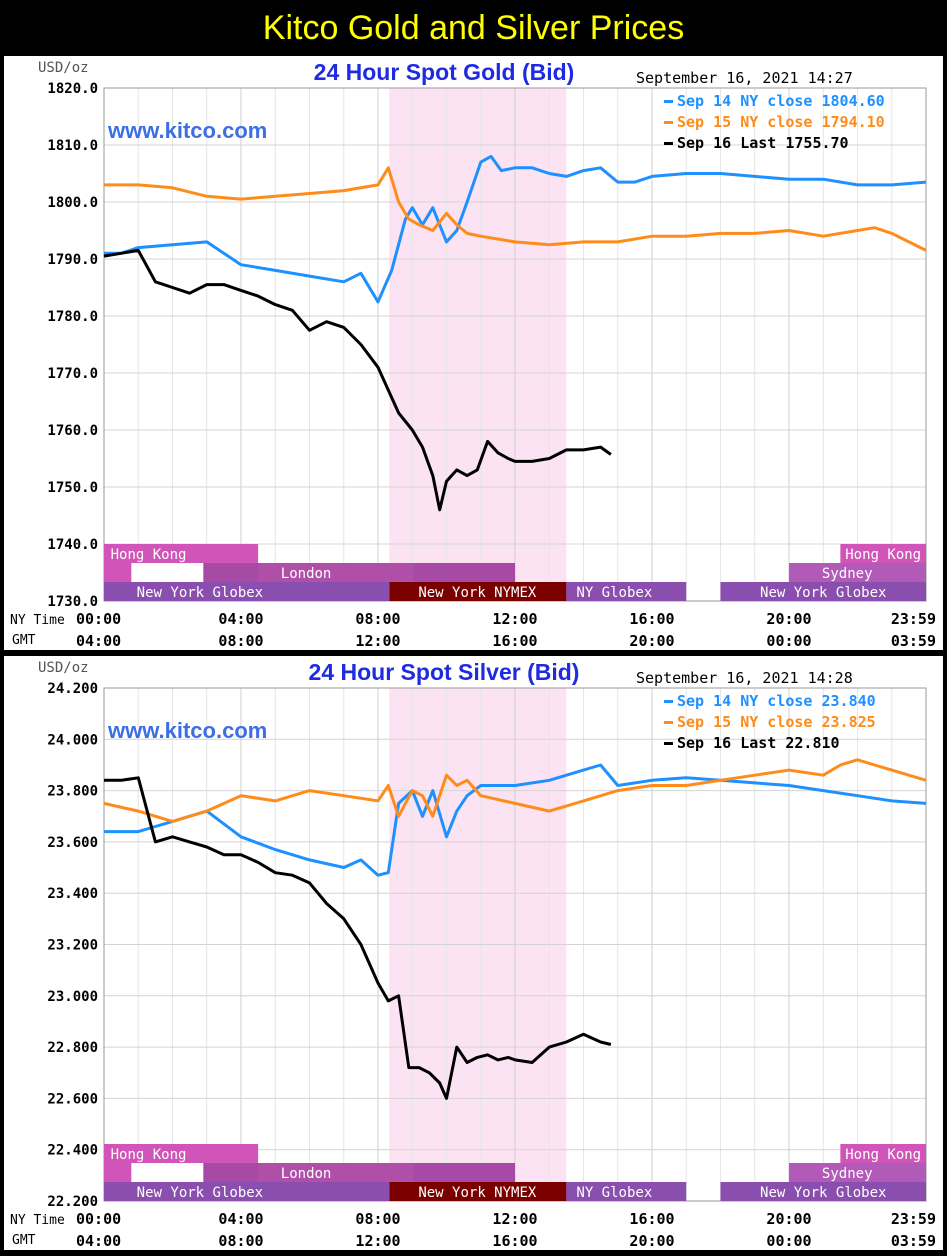  Describe the element at coordinates (98, 619) in the screenshot. I see `x-tick-ny-label: 00:00` at that location.